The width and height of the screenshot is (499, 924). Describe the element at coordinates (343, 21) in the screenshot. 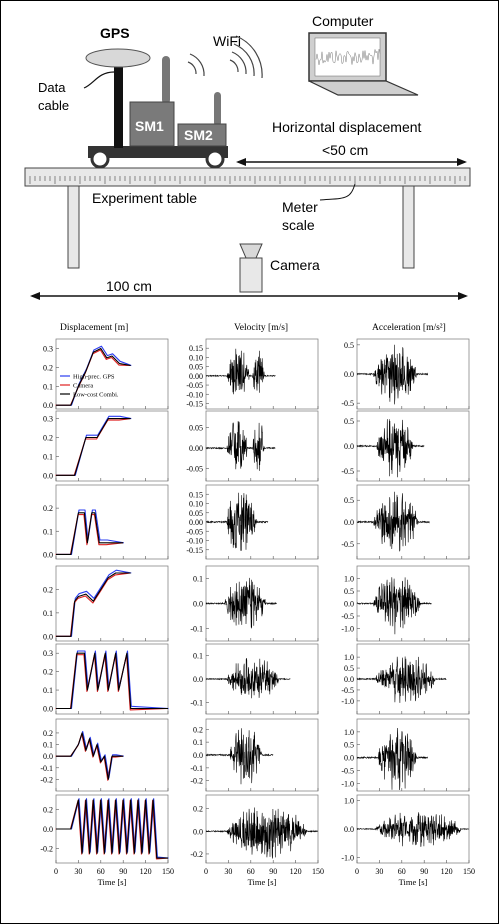

I see `computer-label: Computer` at that location.